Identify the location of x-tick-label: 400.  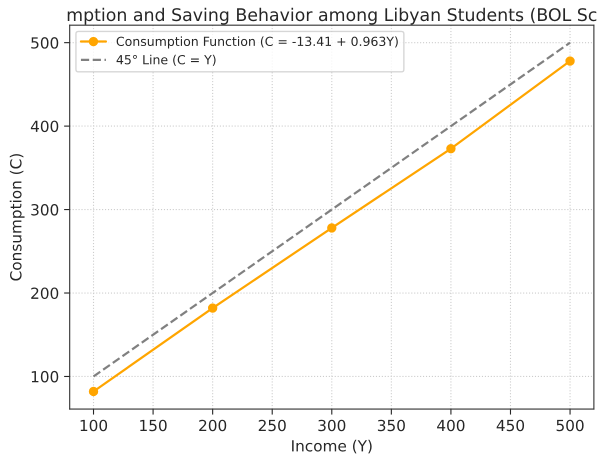
(450, 426).